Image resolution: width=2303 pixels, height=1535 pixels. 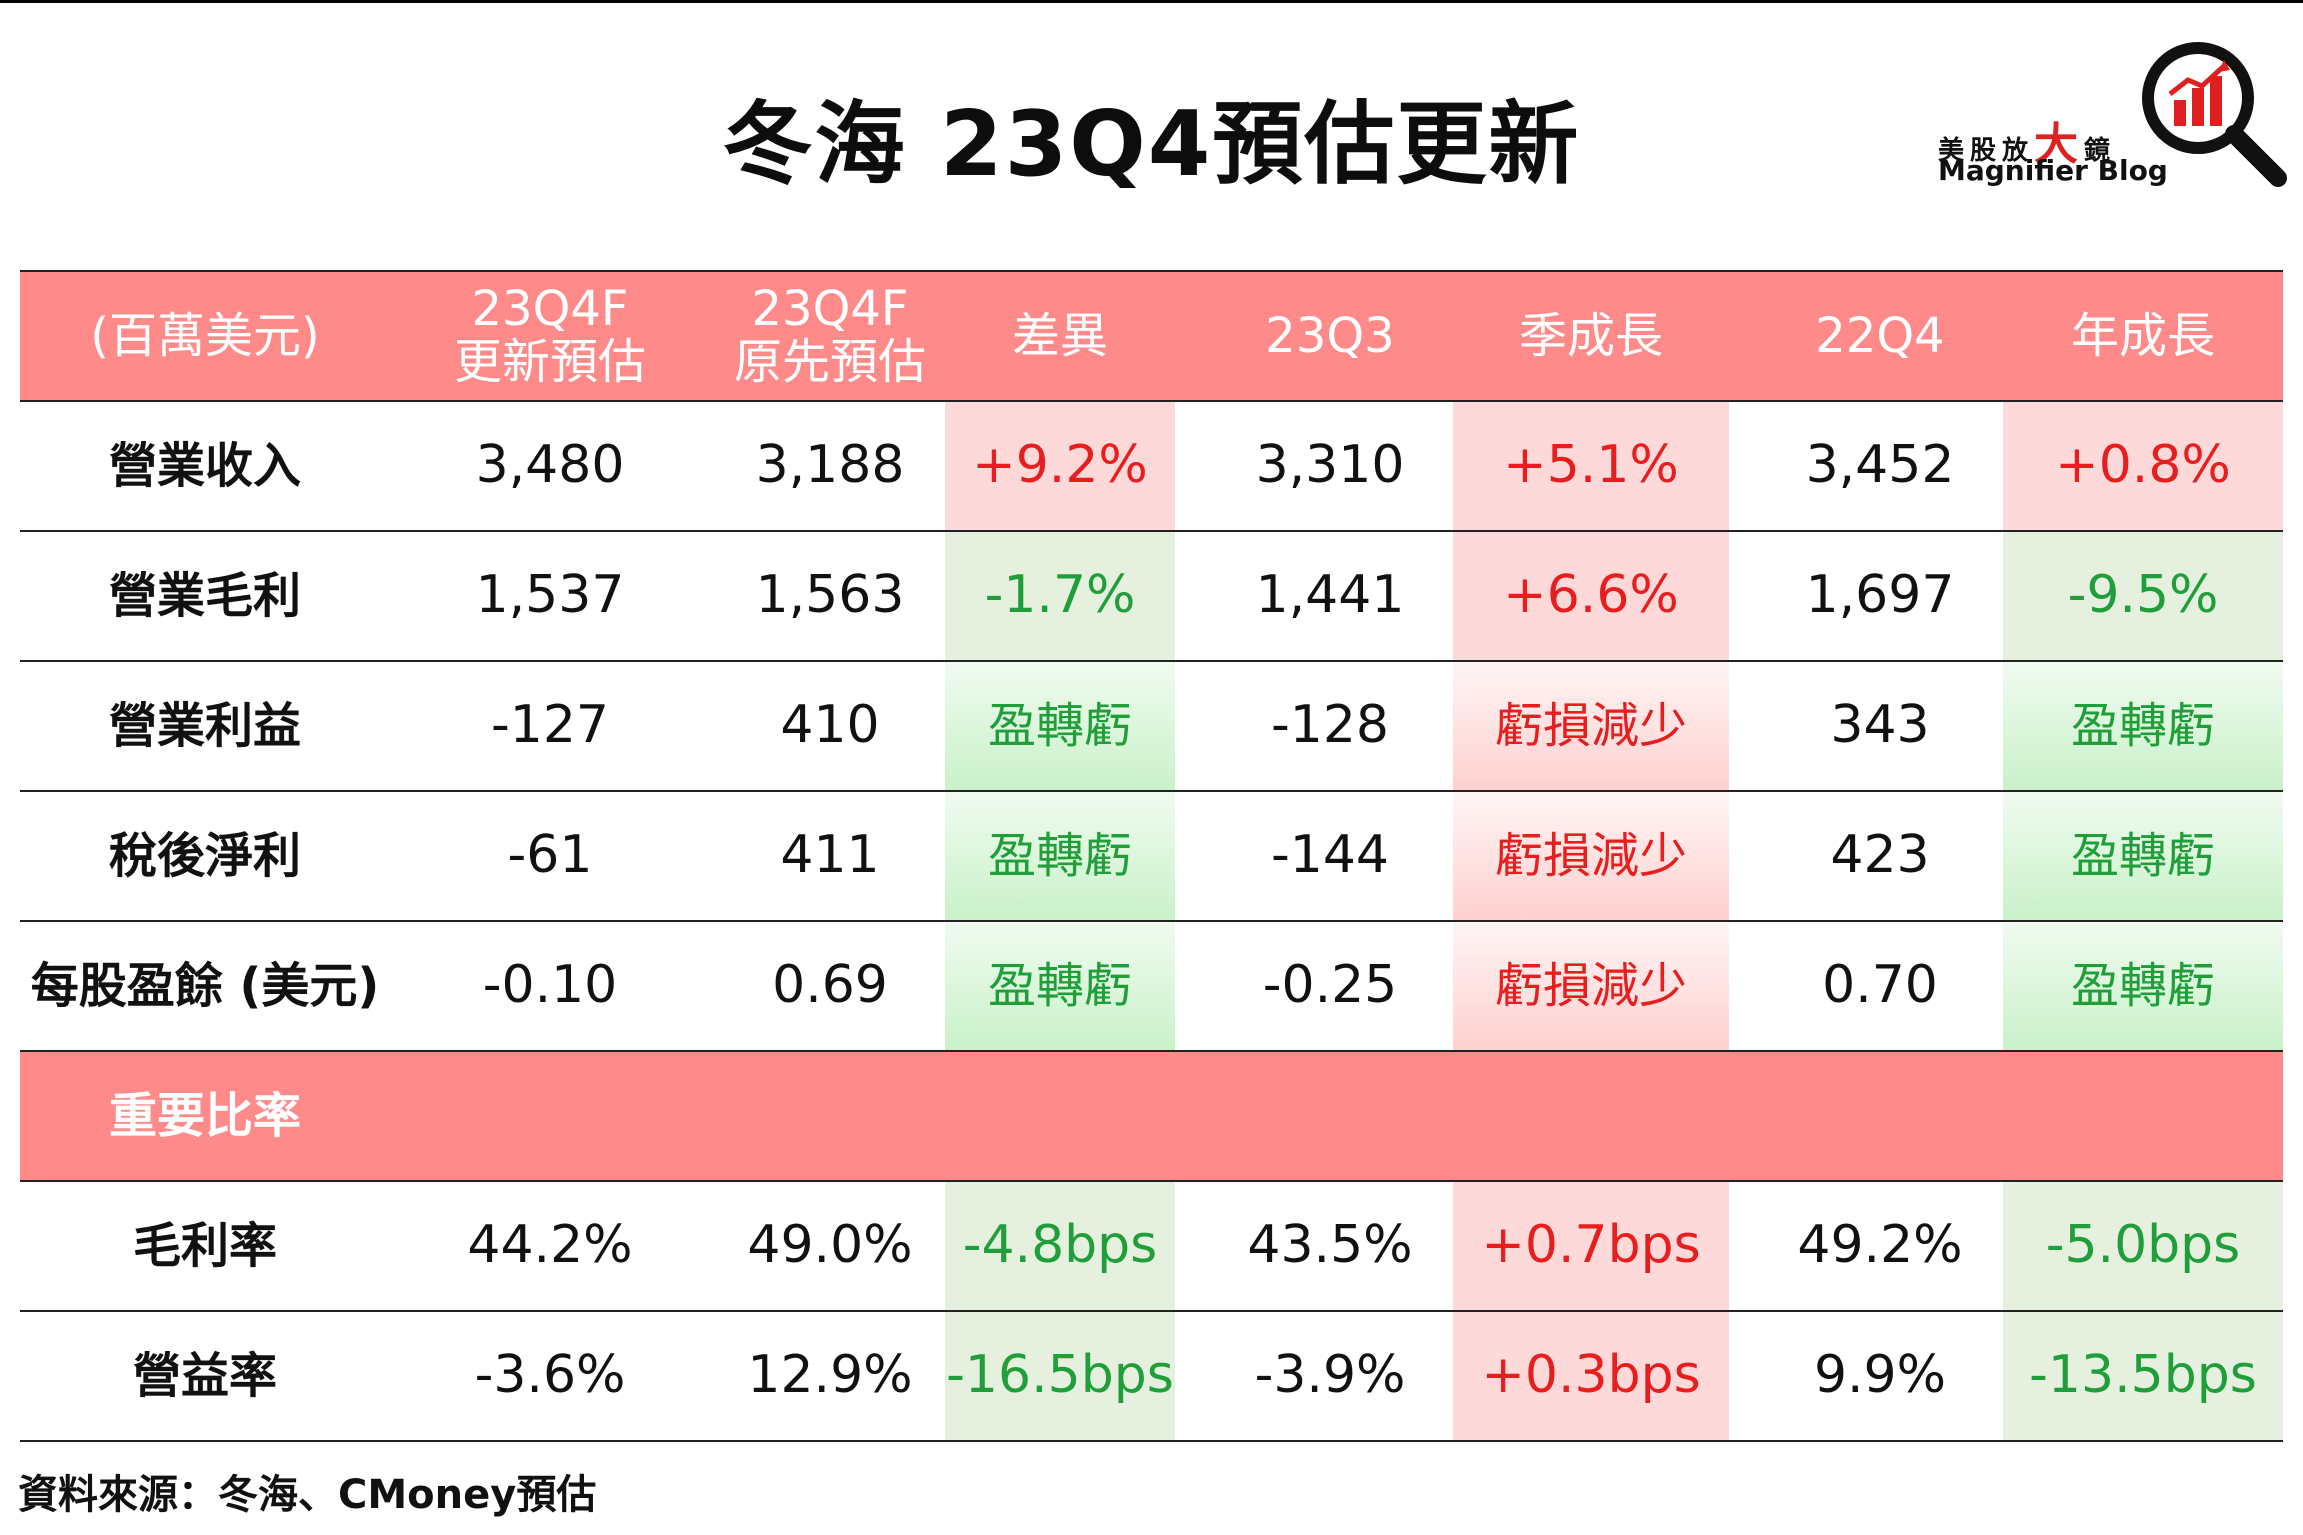 I want to click on logo-en-text: Magnifier Blog, so click(x=2053, y=170).